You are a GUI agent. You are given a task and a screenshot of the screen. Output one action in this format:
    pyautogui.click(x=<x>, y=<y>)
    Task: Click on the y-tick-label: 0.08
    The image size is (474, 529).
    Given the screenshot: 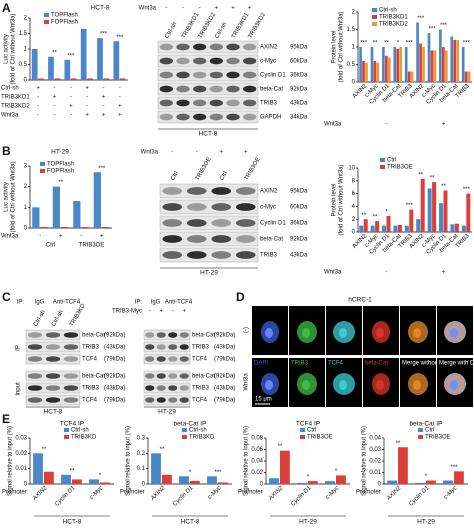 What is the action you would take?
    pyautogui.click(x=257, y=439)
    